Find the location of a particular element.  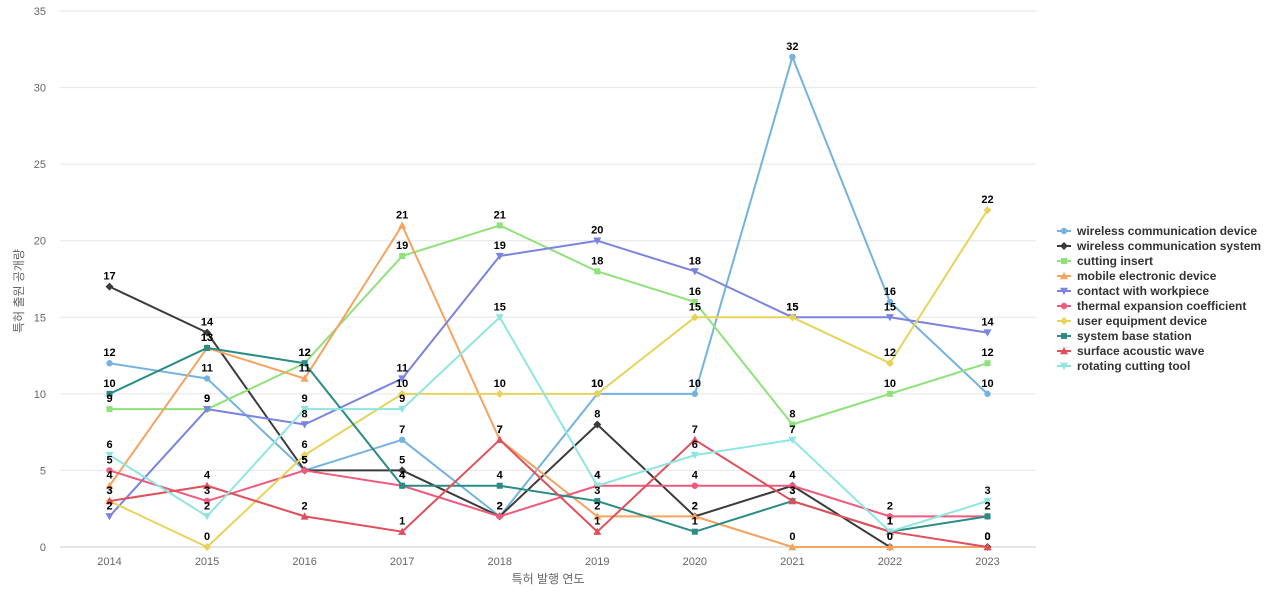

legend-label: thermal expansion coefficient is located at coordinates (1161, 306).